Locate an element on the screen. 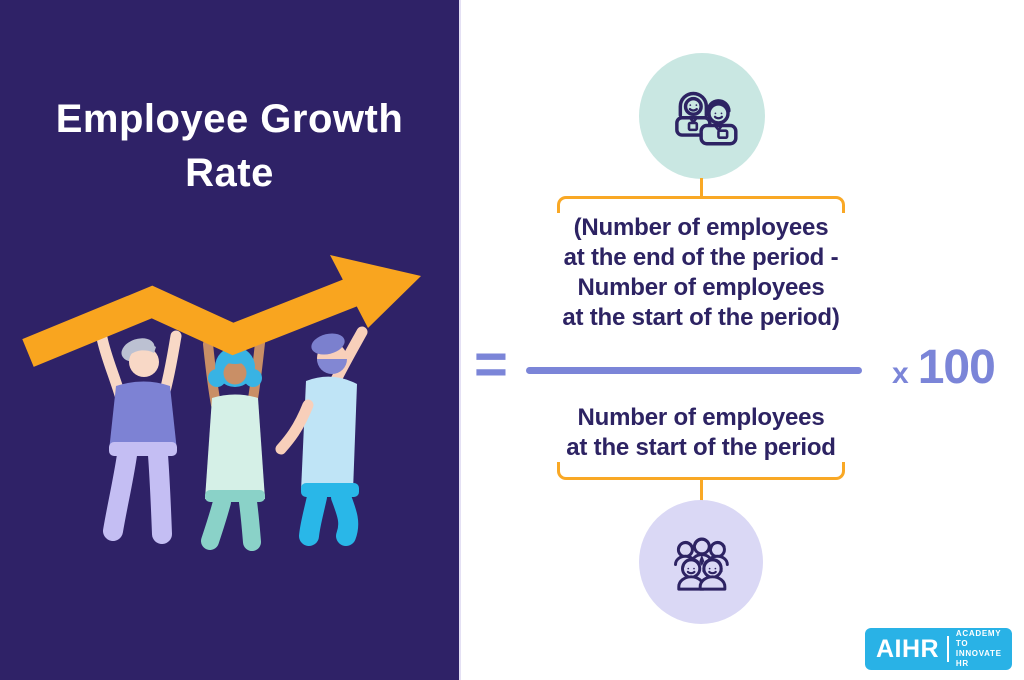 The height and width of the screenshot is (680, 1024). aihr-logo: AIHR ACADEMY TO INNOVATE HR is located at coordinates (938, 649).